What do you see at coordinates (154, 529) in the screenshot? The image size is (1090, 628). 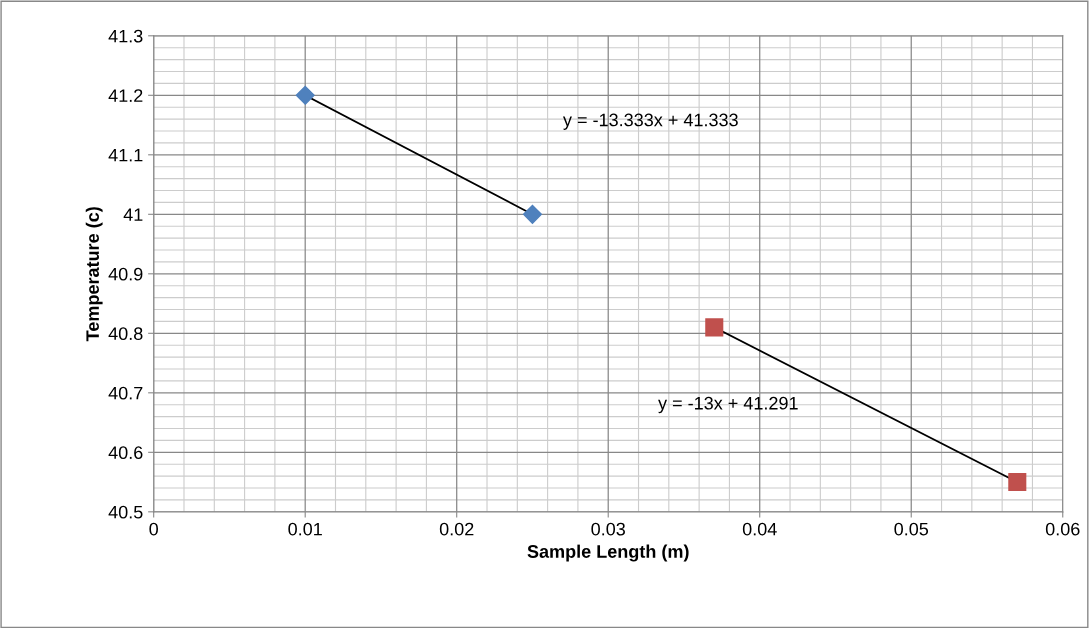 I see `x-tick-label: 0` at bounding box center [154, 529].